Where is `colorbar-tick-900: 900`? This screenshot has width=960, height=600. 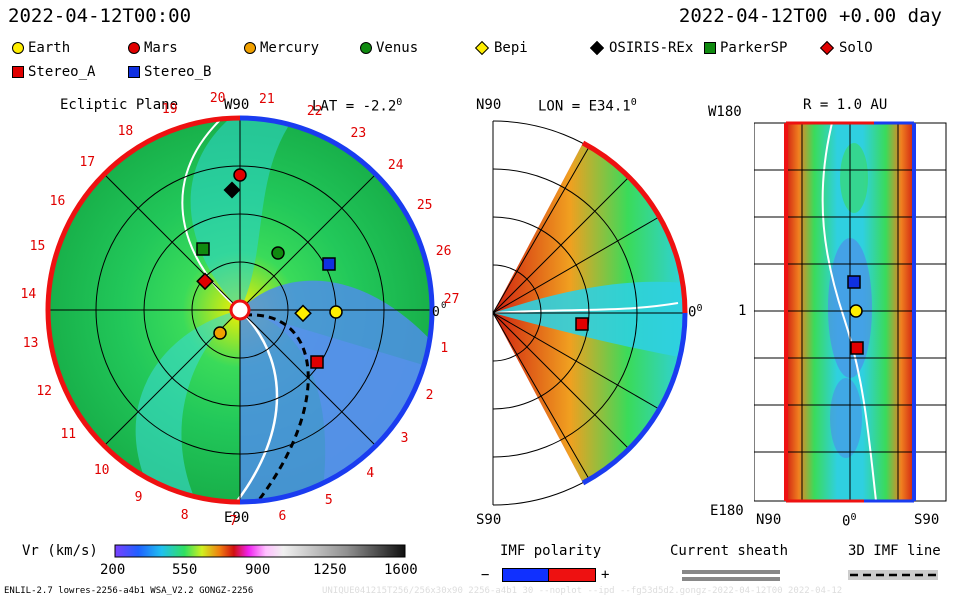
colorbar-tick-900: 900 is located at coordinates (258, 570).